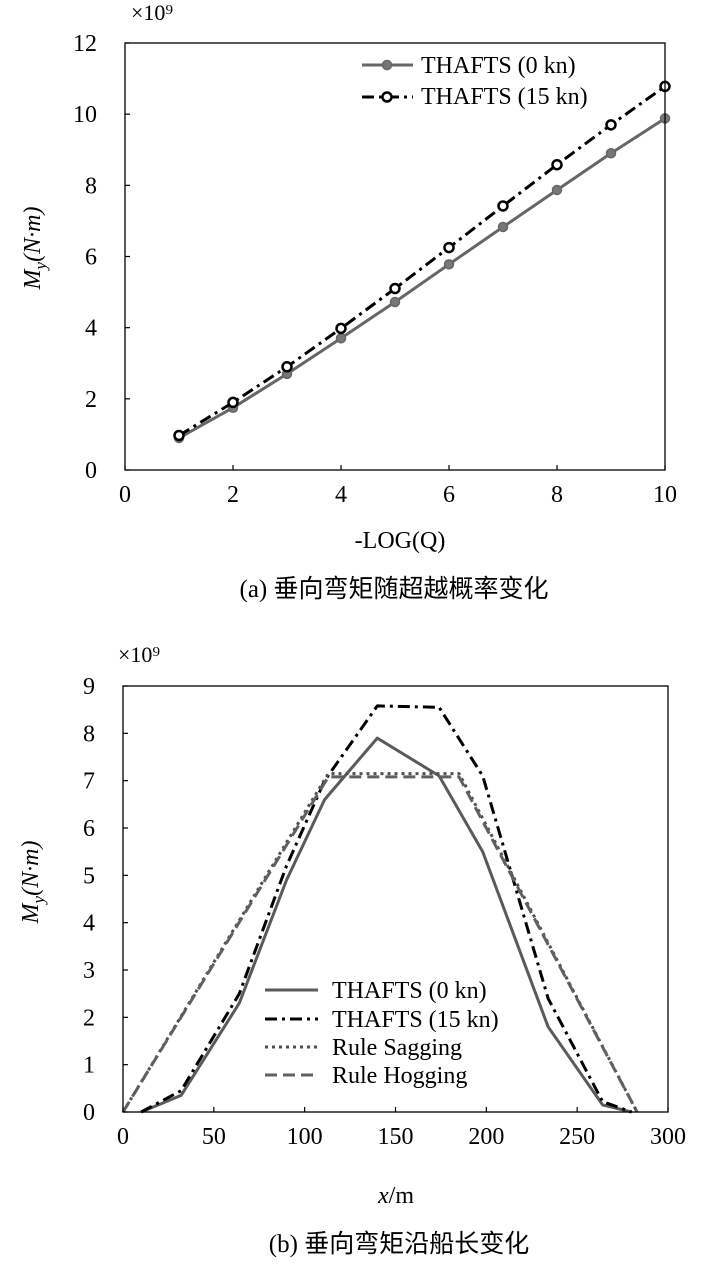 The height and width of the screenshot is (1264, 709). I want to click on chart-b-x-tick-label: 0, so click(123, 1137).